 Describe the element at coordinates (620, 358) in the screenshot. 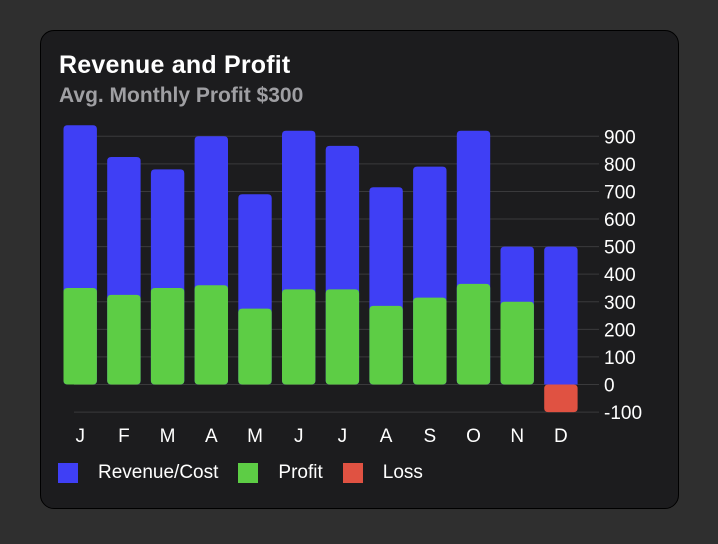

I see `y-tick-label: 100` at that location.